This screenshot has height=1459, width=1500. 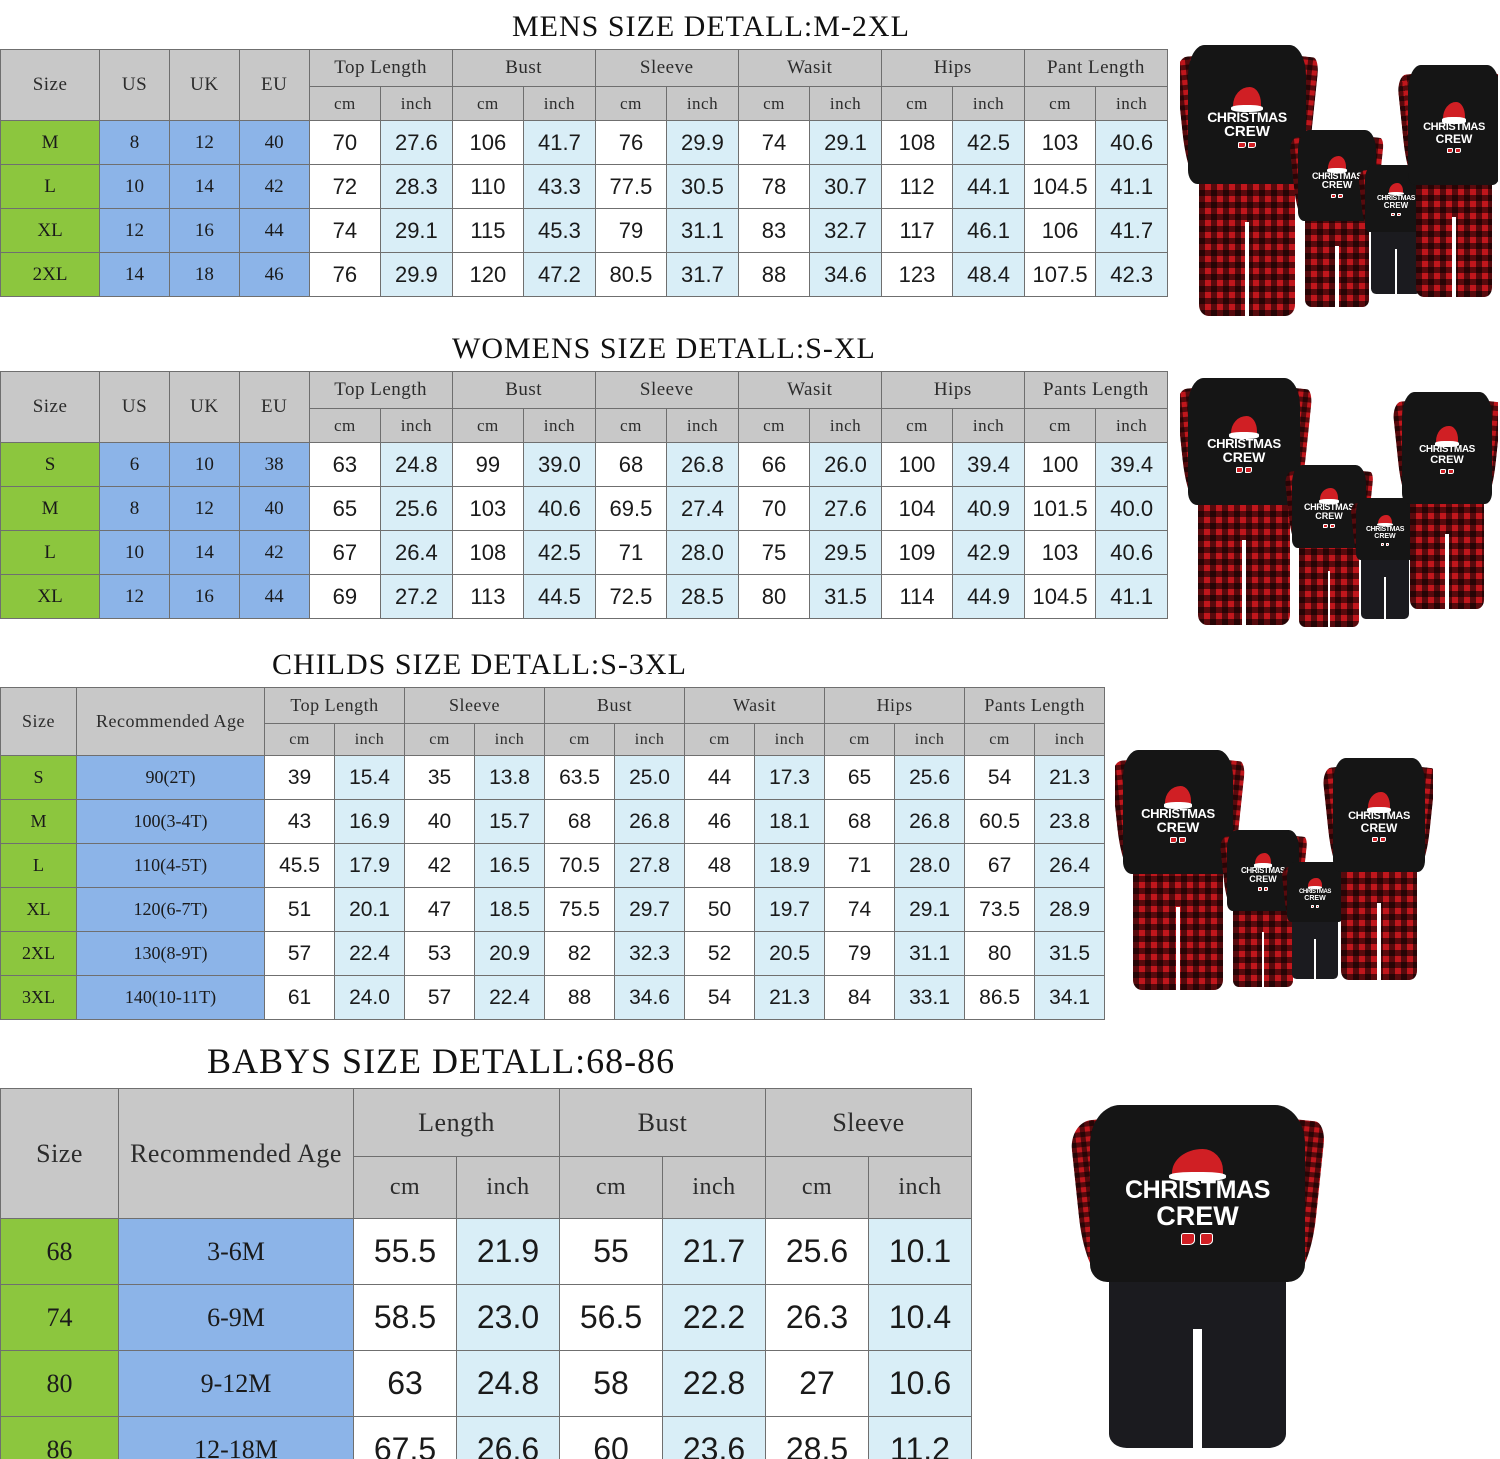 I want to click on cell-inch: 27.6, so click(x=845, y=508).